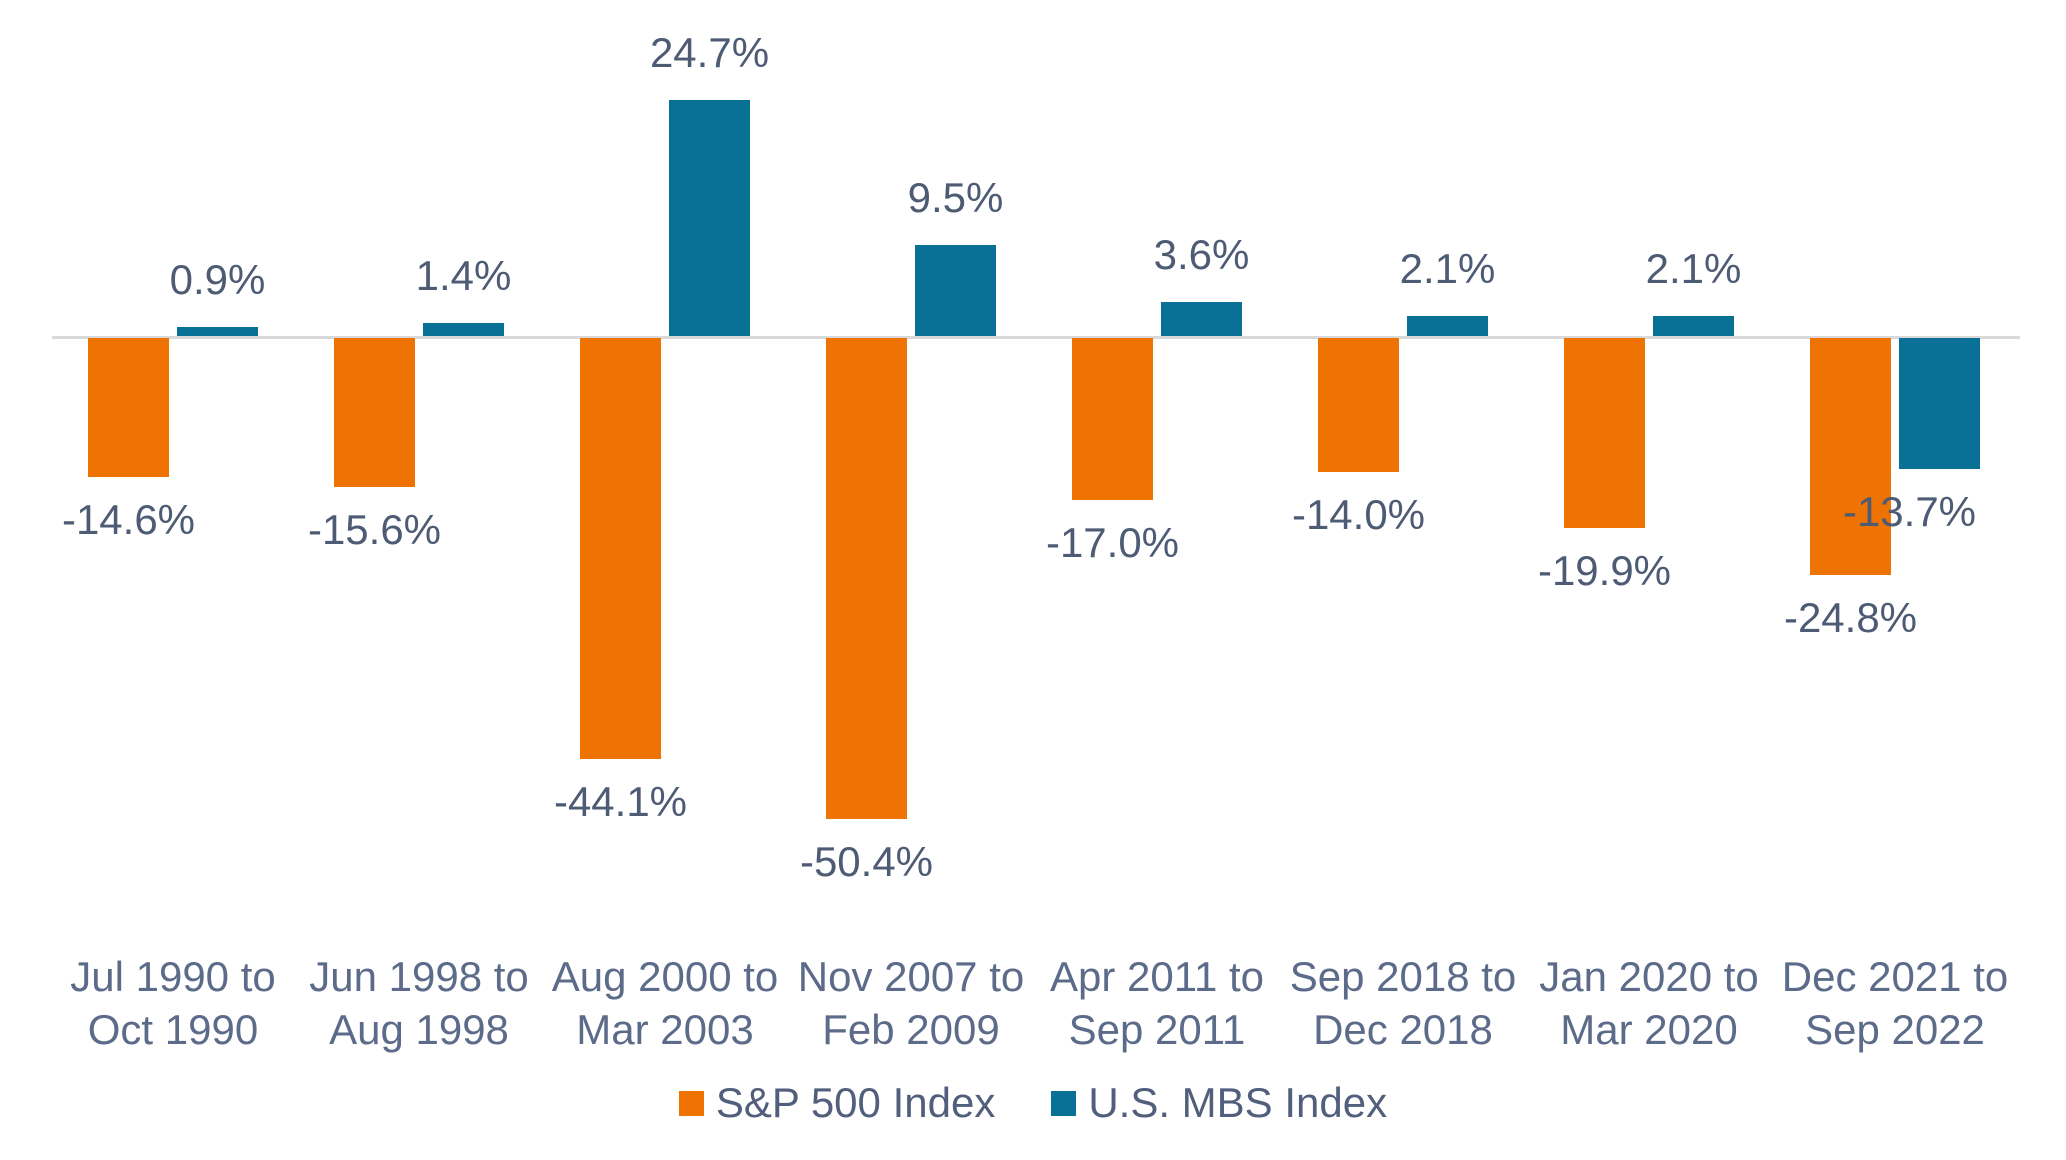 The height and width of the screenshot is (1160, 2066). I want to click on legend-item-us-mbs-index: U.S. MBS Index, so click(1219, 1103).